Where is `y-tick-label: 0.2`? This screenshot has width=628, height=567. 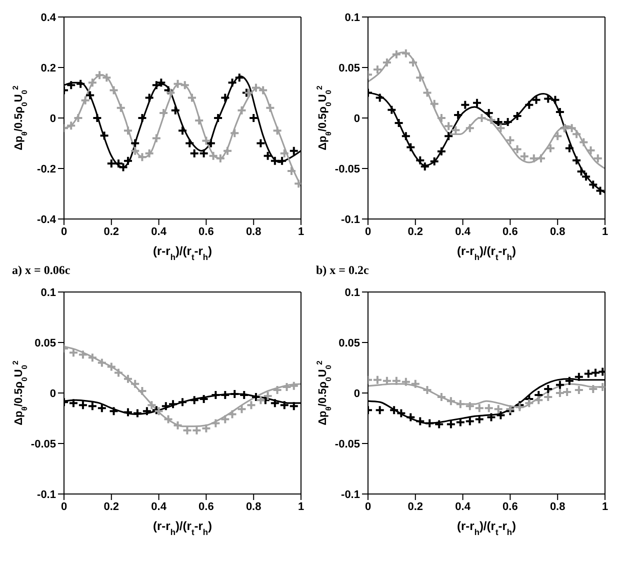 y-tick-label: 0.2 is located at coordinates (48, 68).